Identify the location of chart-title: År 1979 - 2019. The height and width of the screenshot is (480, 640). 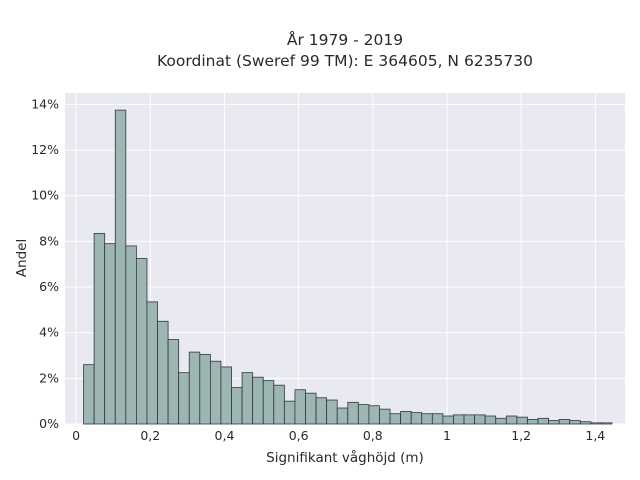
(345, 39).